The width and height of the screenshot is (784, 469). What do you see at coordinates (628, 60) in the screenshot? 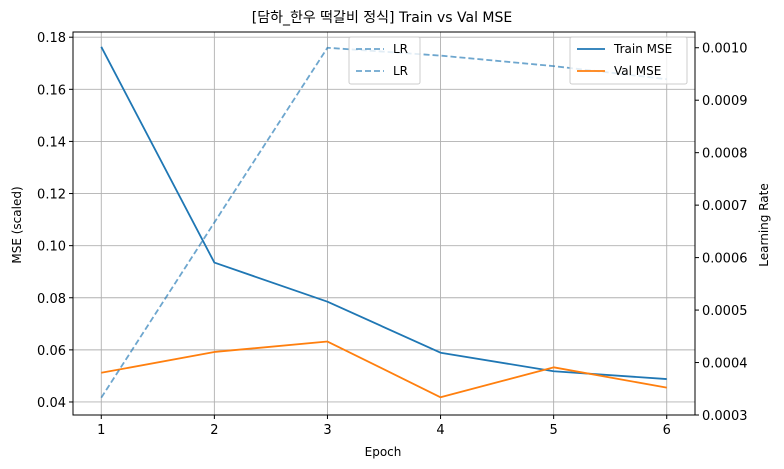
I see `legend-mse: Train MSE Val MSE` at bounding box center [628, 60].